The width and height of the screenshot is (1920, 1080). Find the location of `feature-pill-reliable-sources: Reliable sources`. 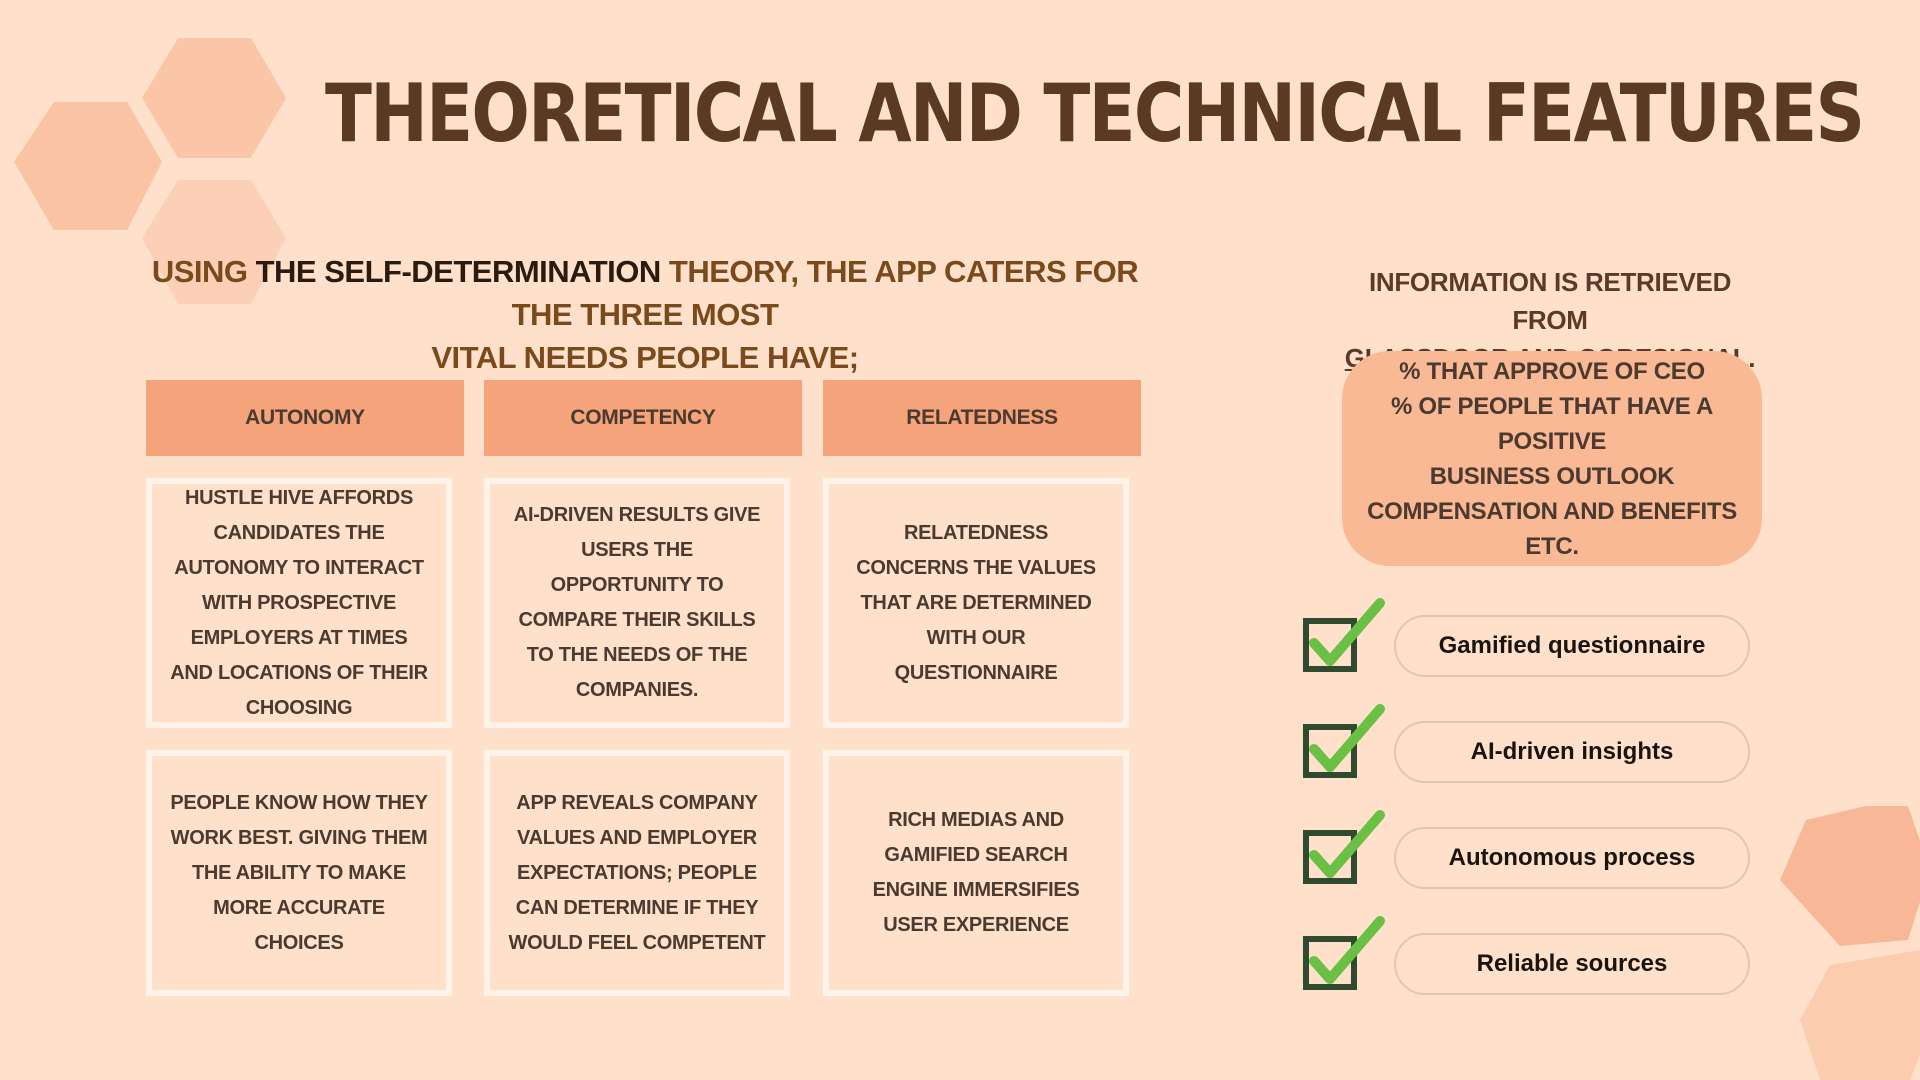

feature-pill-reliable-sources: Reliable sources is located at coordinates (1572, 964).